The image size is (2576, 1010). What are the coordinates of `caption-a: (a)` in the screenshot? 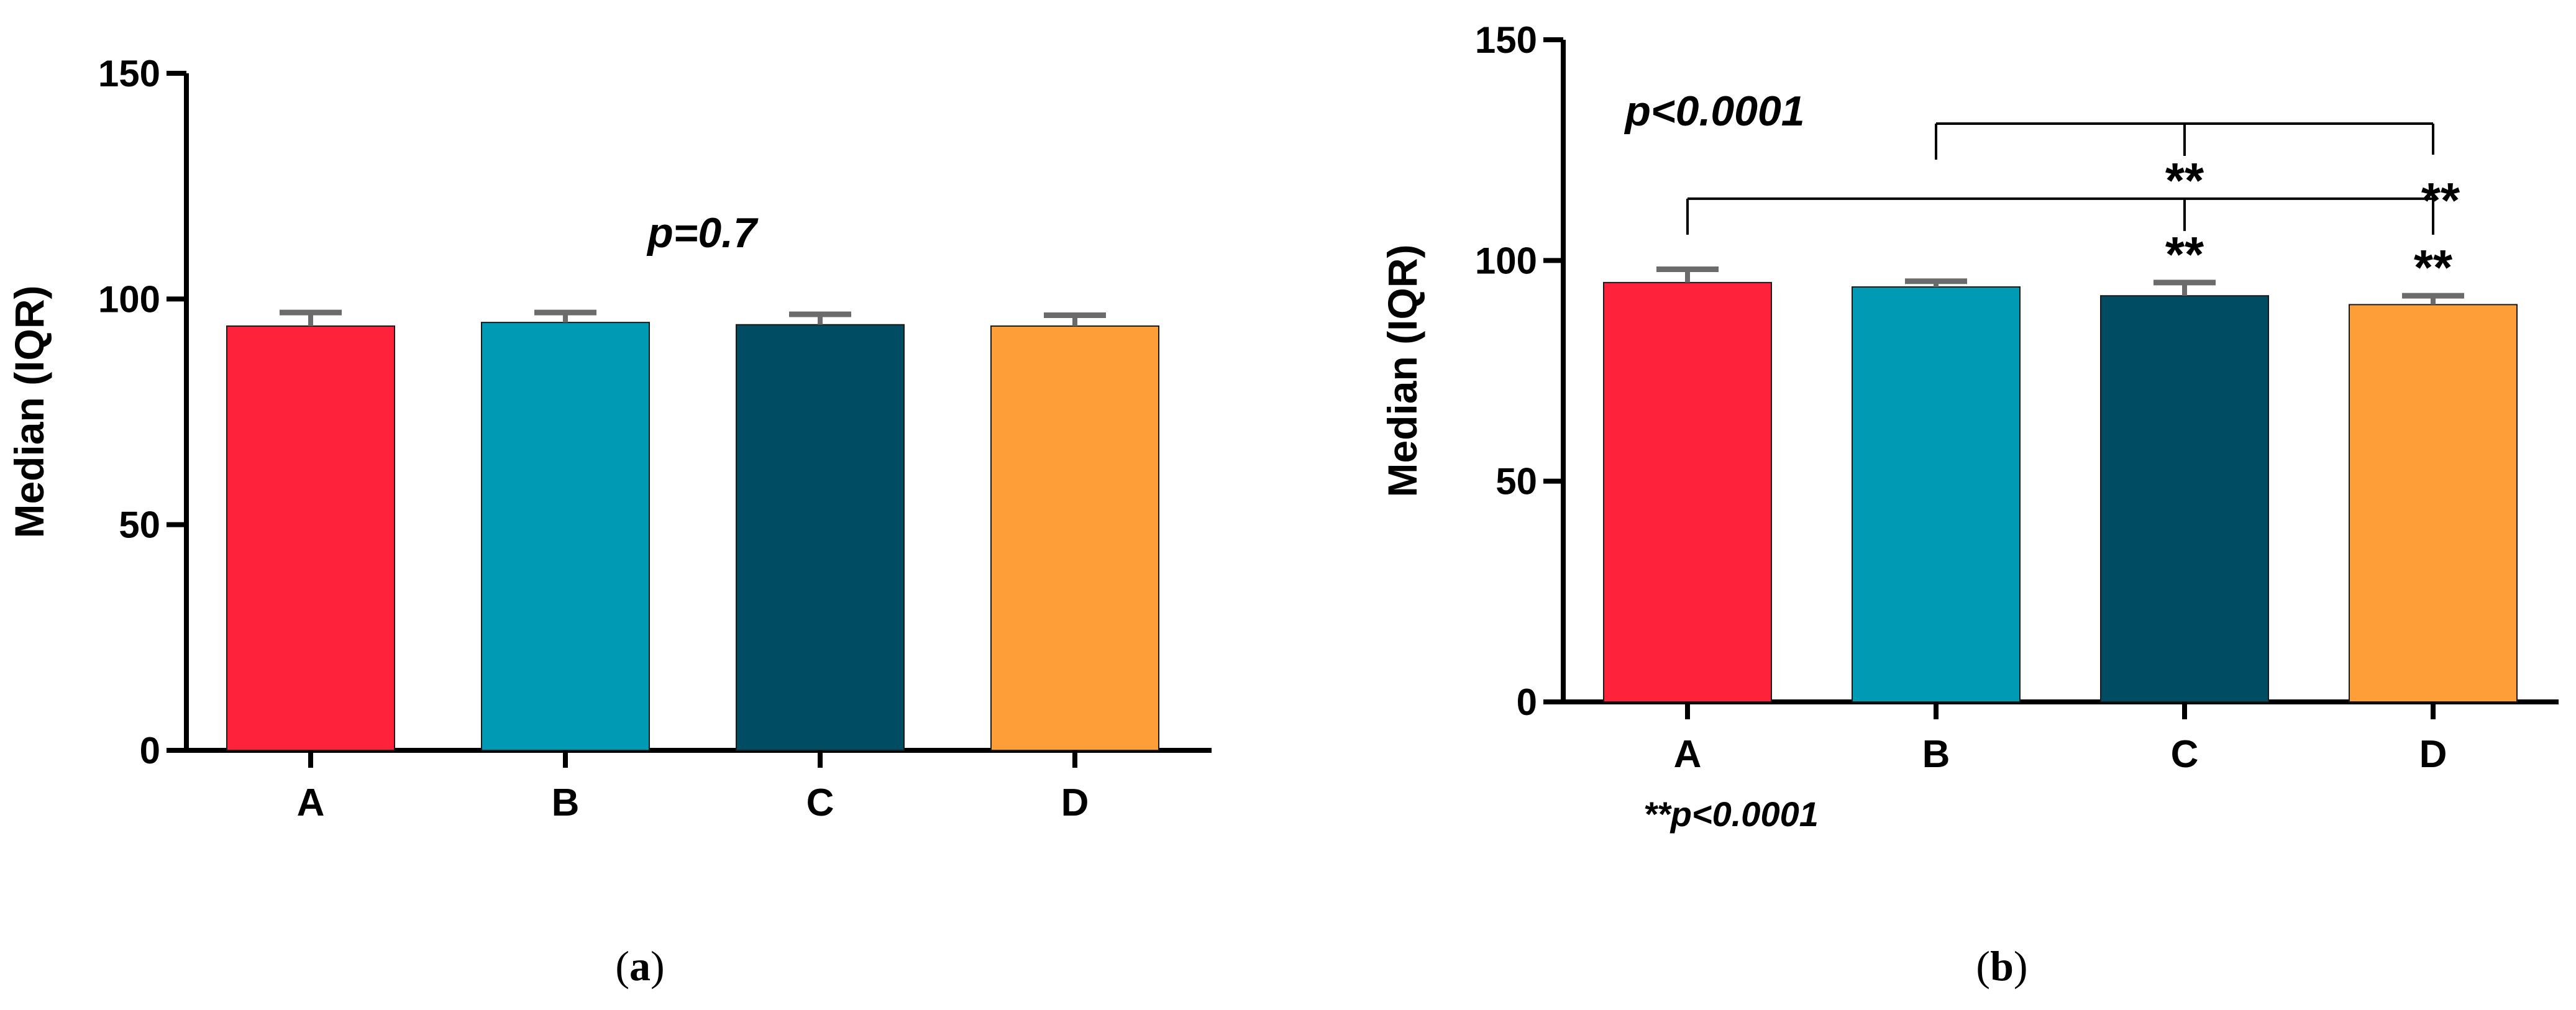 It's located at (639, 966).